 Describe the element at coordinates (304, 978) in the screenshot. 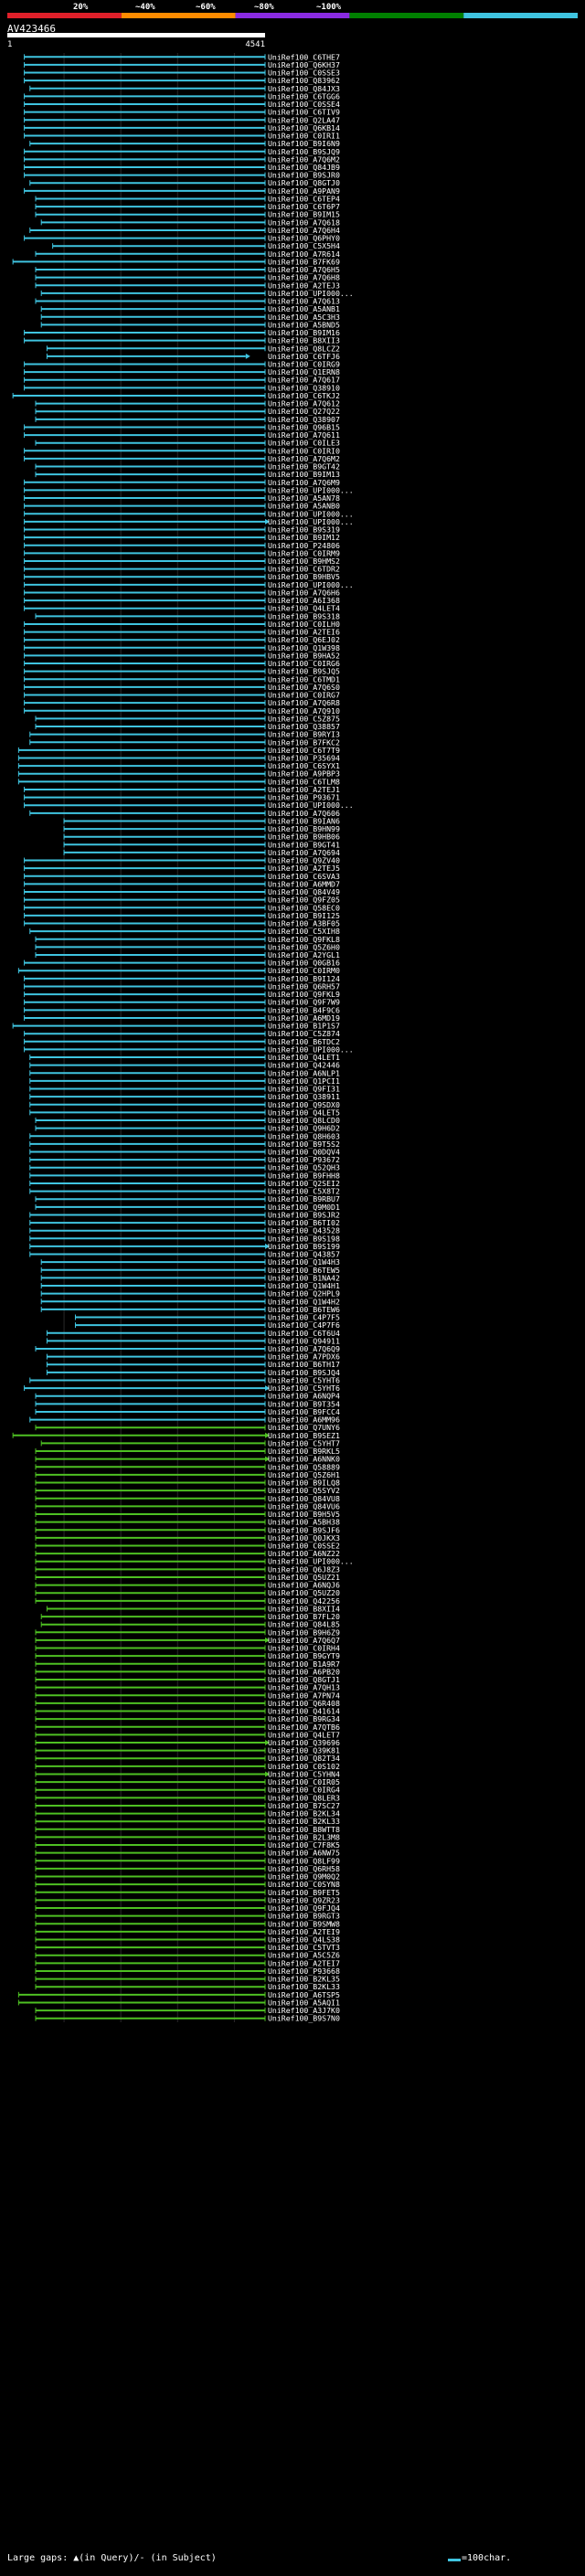

I see `subject-label: UniRef100_B9I124` at that location.